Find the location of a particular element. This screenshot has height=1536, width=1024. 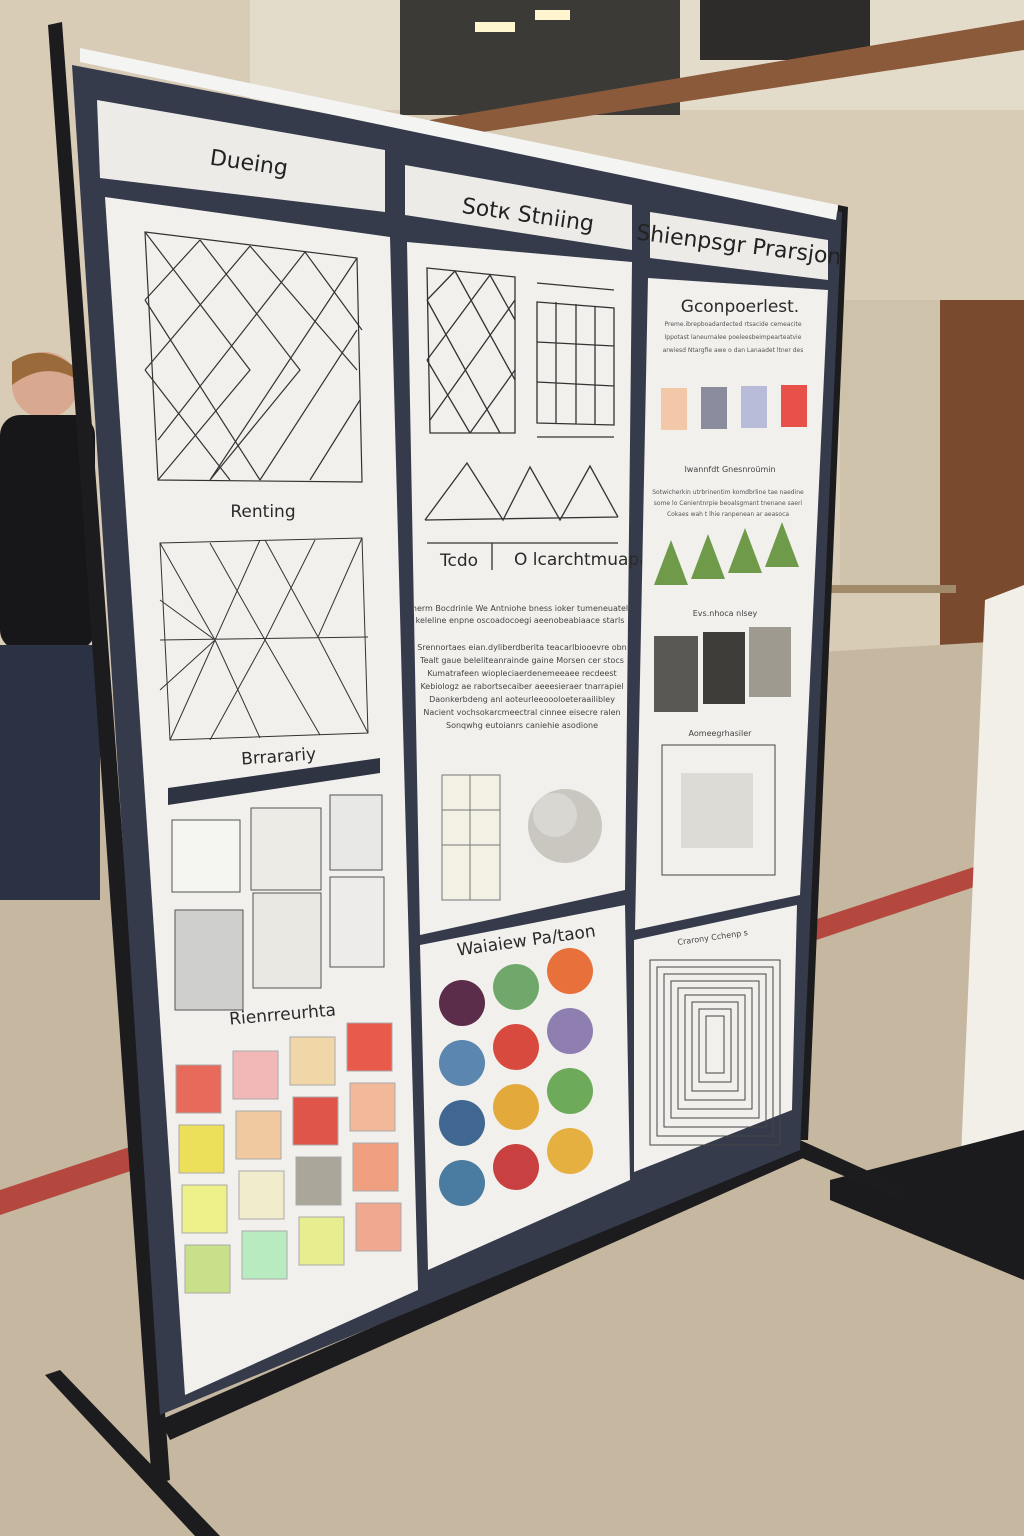

concentric-squares is located at coordinates (715, 1052).